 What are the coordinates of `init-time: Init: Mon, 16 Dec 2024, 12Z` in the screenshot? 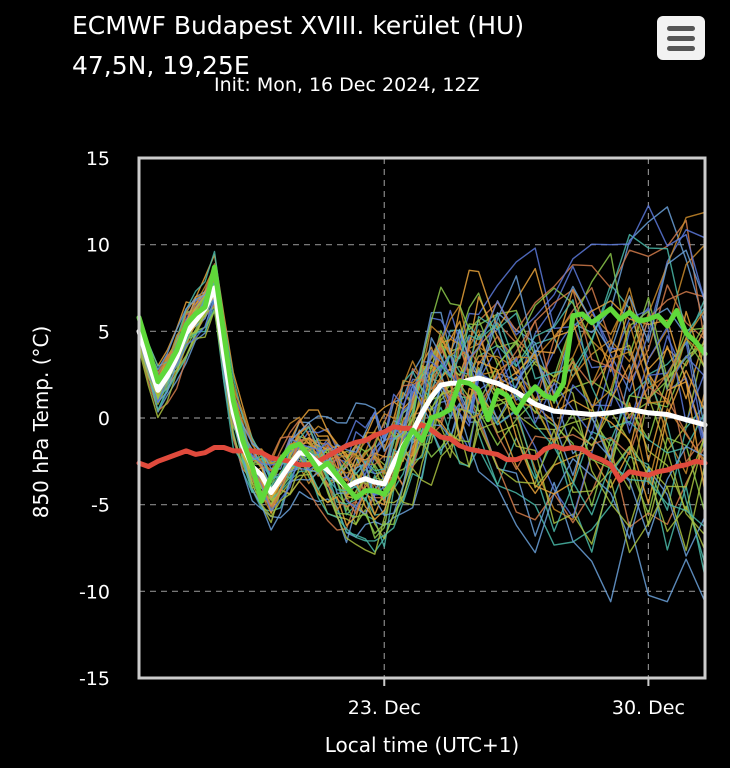 It's located at (347, 85).